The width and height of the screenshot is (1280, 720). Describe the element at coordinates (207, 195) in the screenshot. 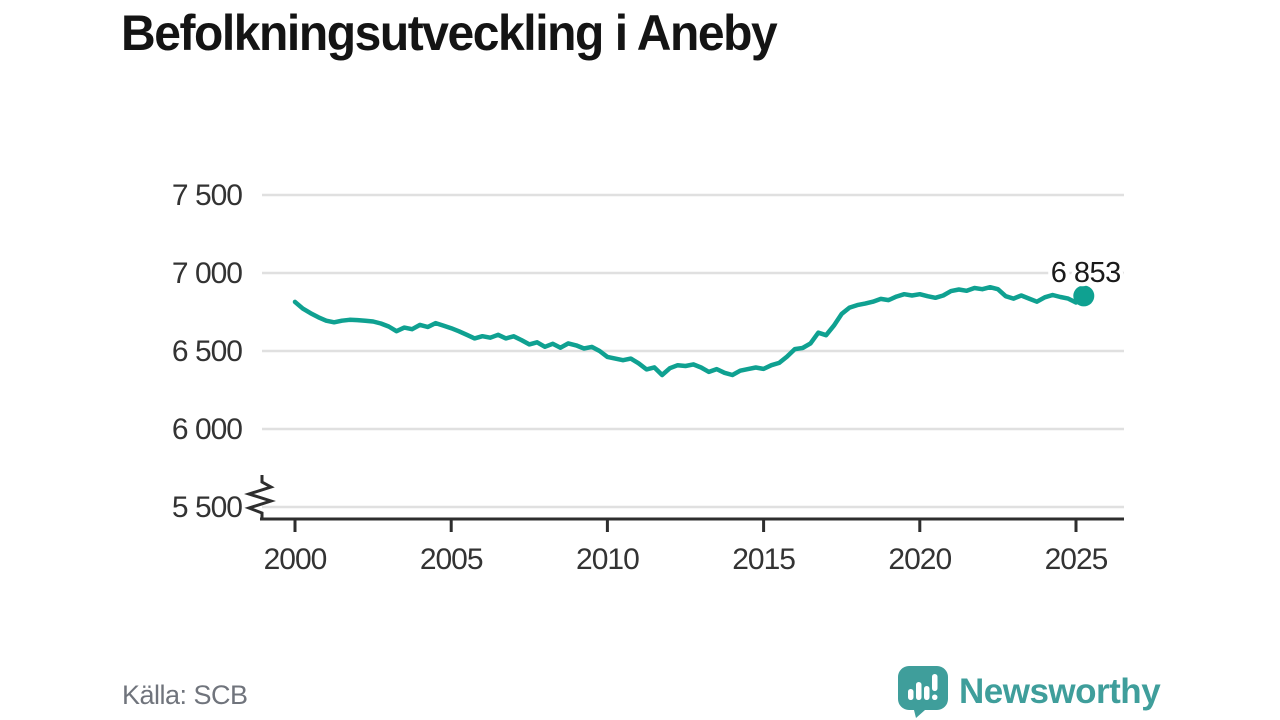

I see `y-tick-label: 7 500` at that location.